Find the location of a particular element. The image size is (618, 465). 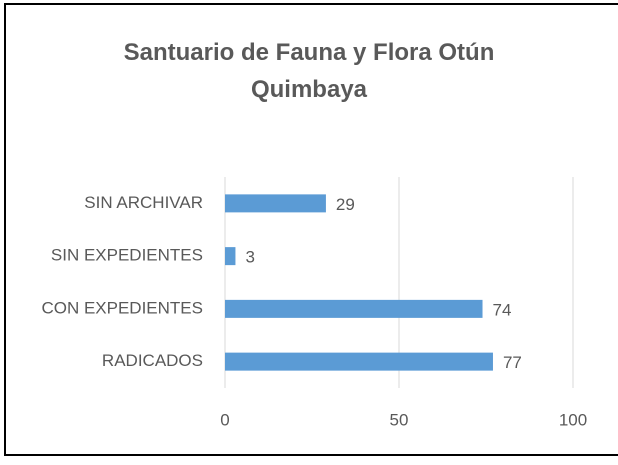

value-label: 3 is located at coordinates (249, 257).